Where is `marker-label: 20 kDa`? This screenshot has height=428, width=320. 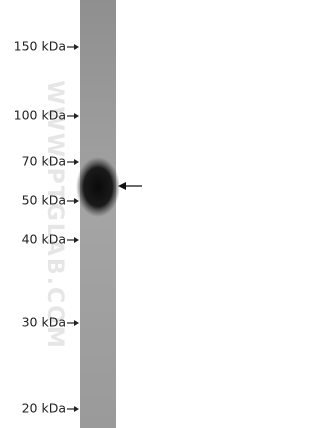 marker-label: 20 kDa is located at coordinates (44, 408).